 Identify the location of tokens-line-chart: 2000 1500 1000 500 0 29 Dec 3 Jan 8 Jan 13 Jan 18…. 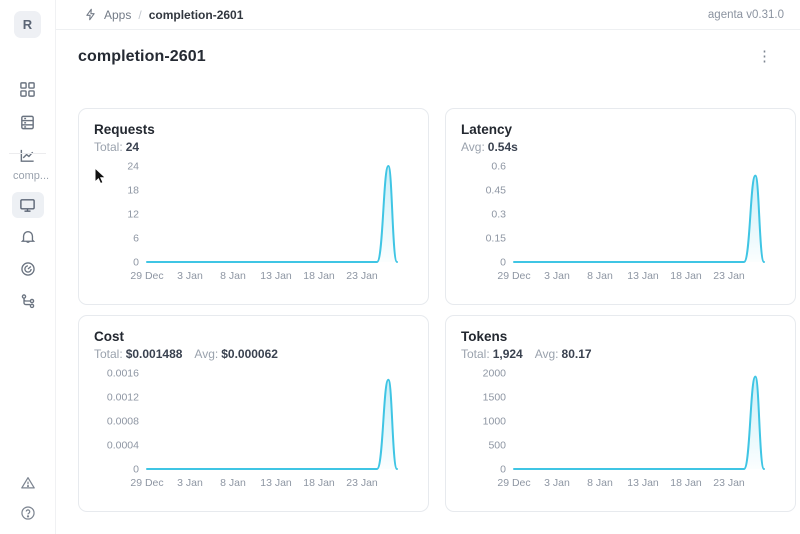
(620, 432).